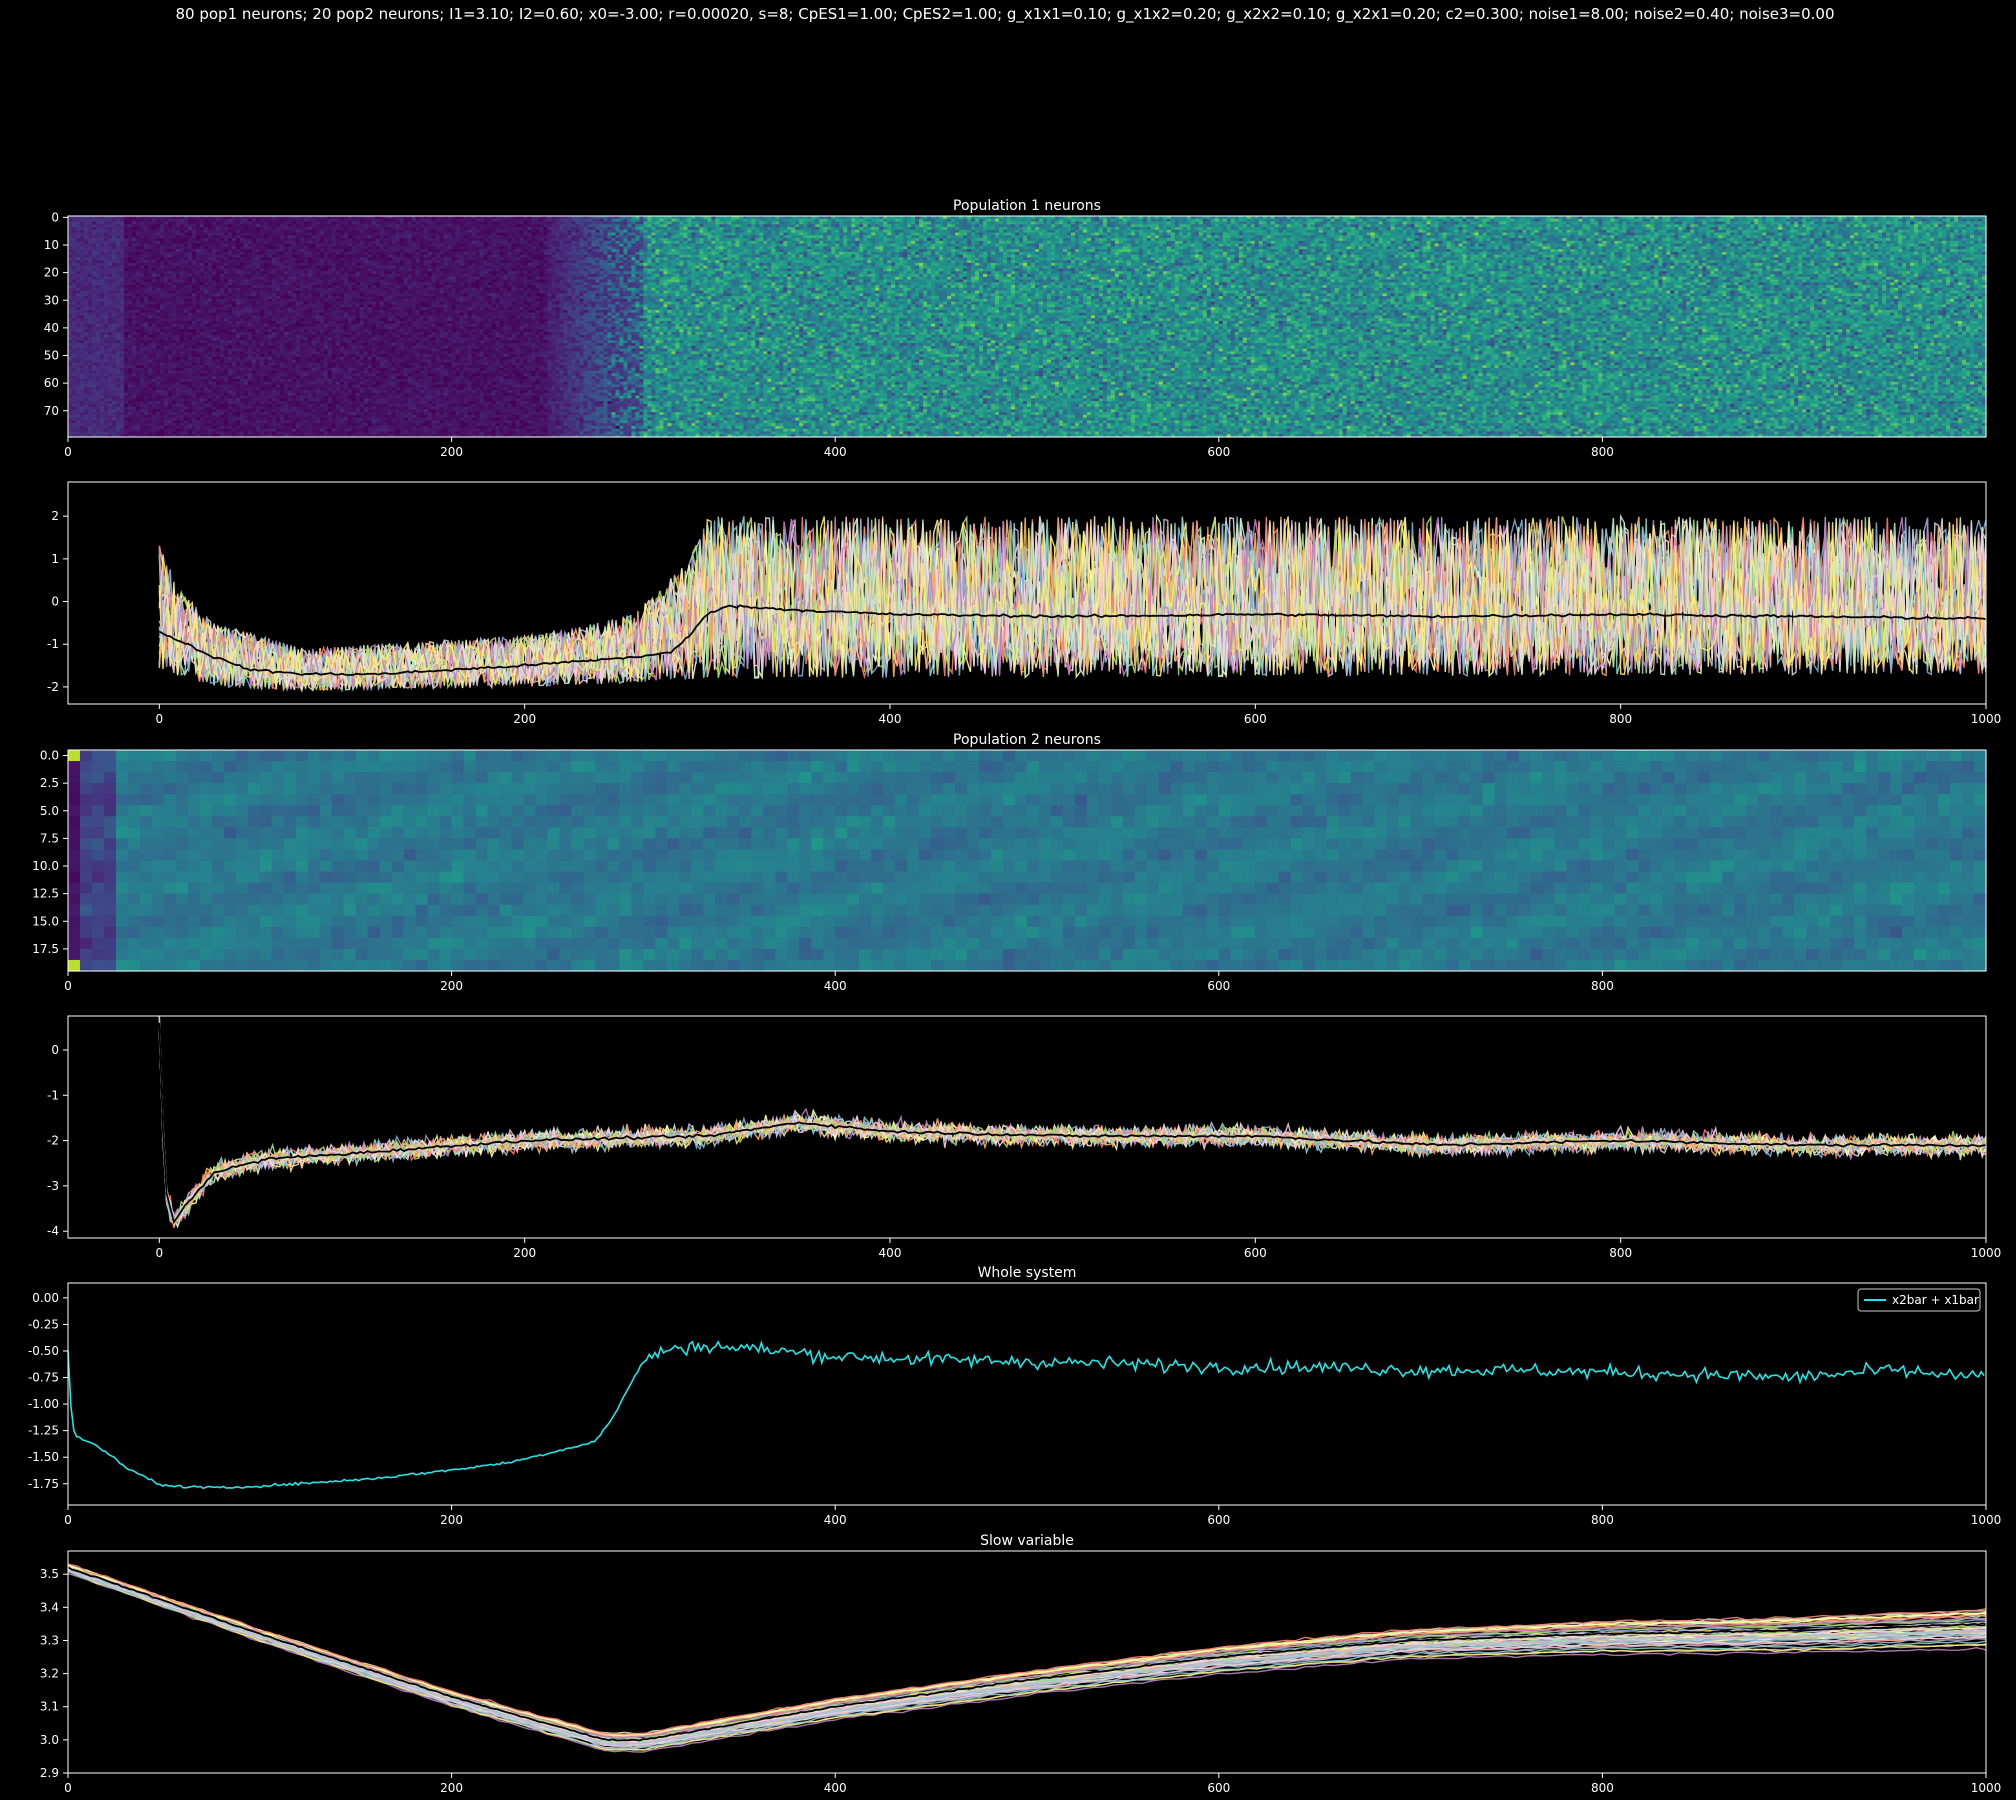 The width and height of the screenshot is (2016, 1800). What do you see at coordinates (49, 1640) in the screenshot?
I see `slow-variable-ytick-label: 3.3` at bounding box center [49, 1640].